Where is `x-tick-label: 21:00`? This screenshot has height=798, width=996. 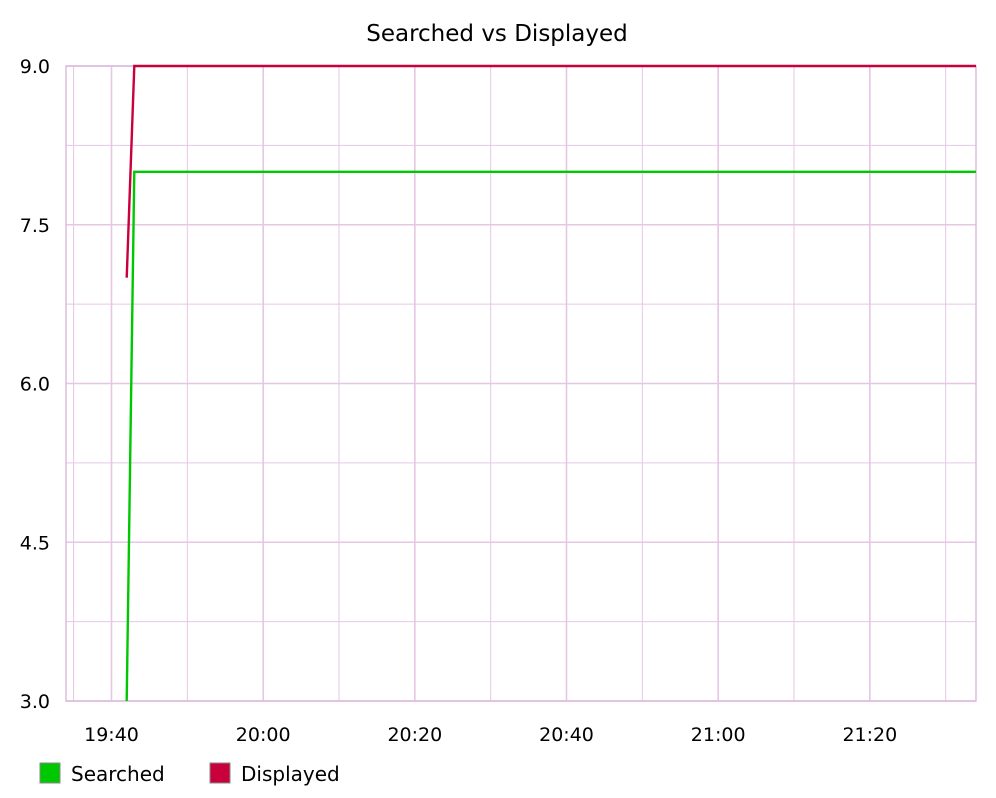 x-tick-label: 21:00 is located at coordinates (718, 735).